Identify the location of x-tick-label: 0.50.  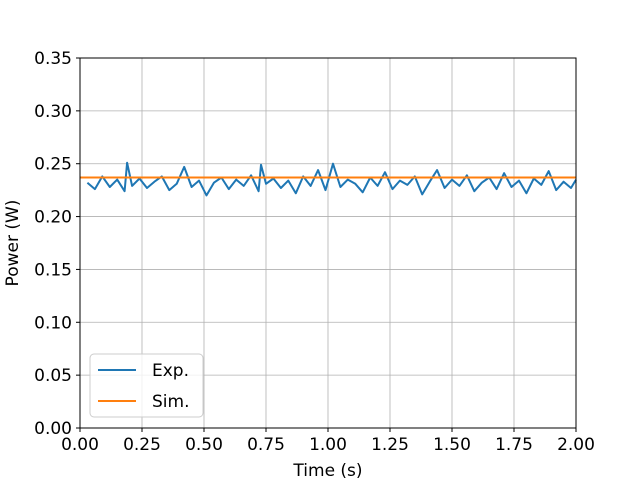
(204, 445).